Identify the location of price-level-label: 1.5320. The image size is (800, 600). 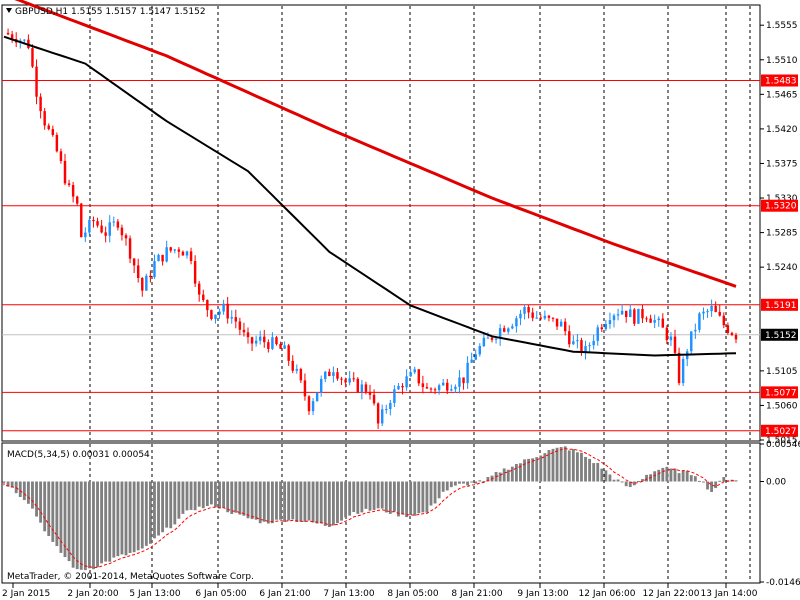
(781, 207).